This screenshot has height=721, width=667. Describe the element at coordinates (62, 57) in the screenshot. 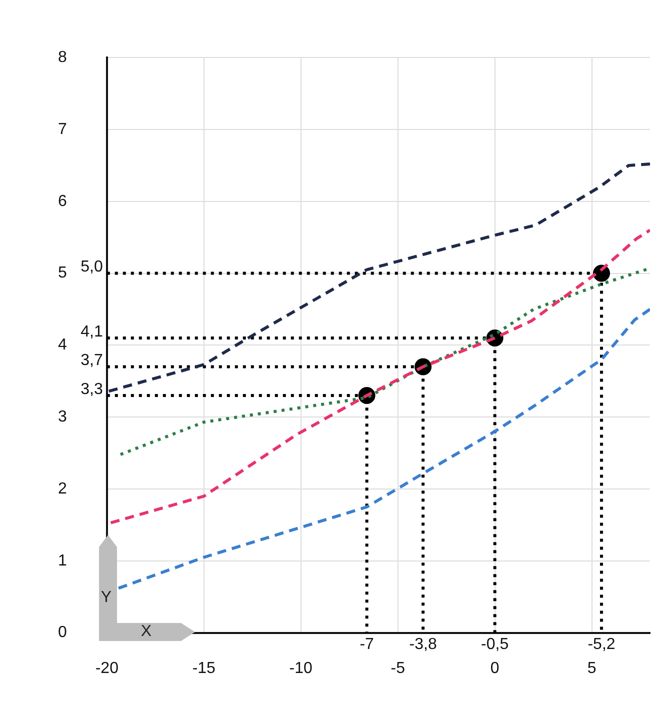

I see `y-tick-label: 8` at that location.